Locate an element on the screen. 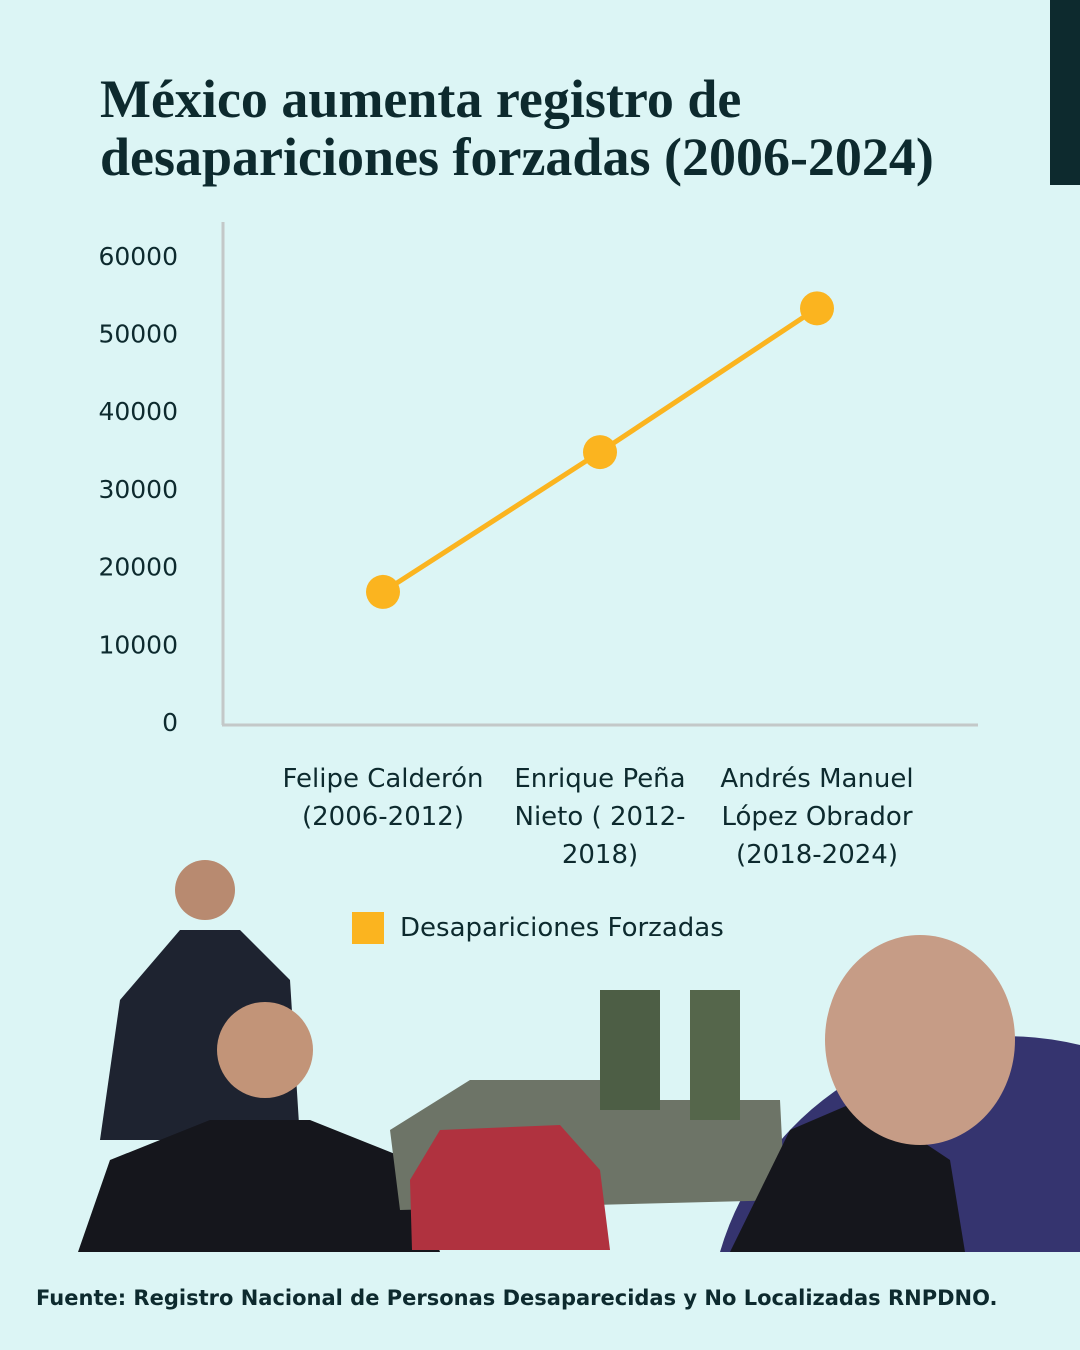 The width and height of the screenshot is (1080, 1350). y-tick-label: 50000 is located at coordinates (138, 334).